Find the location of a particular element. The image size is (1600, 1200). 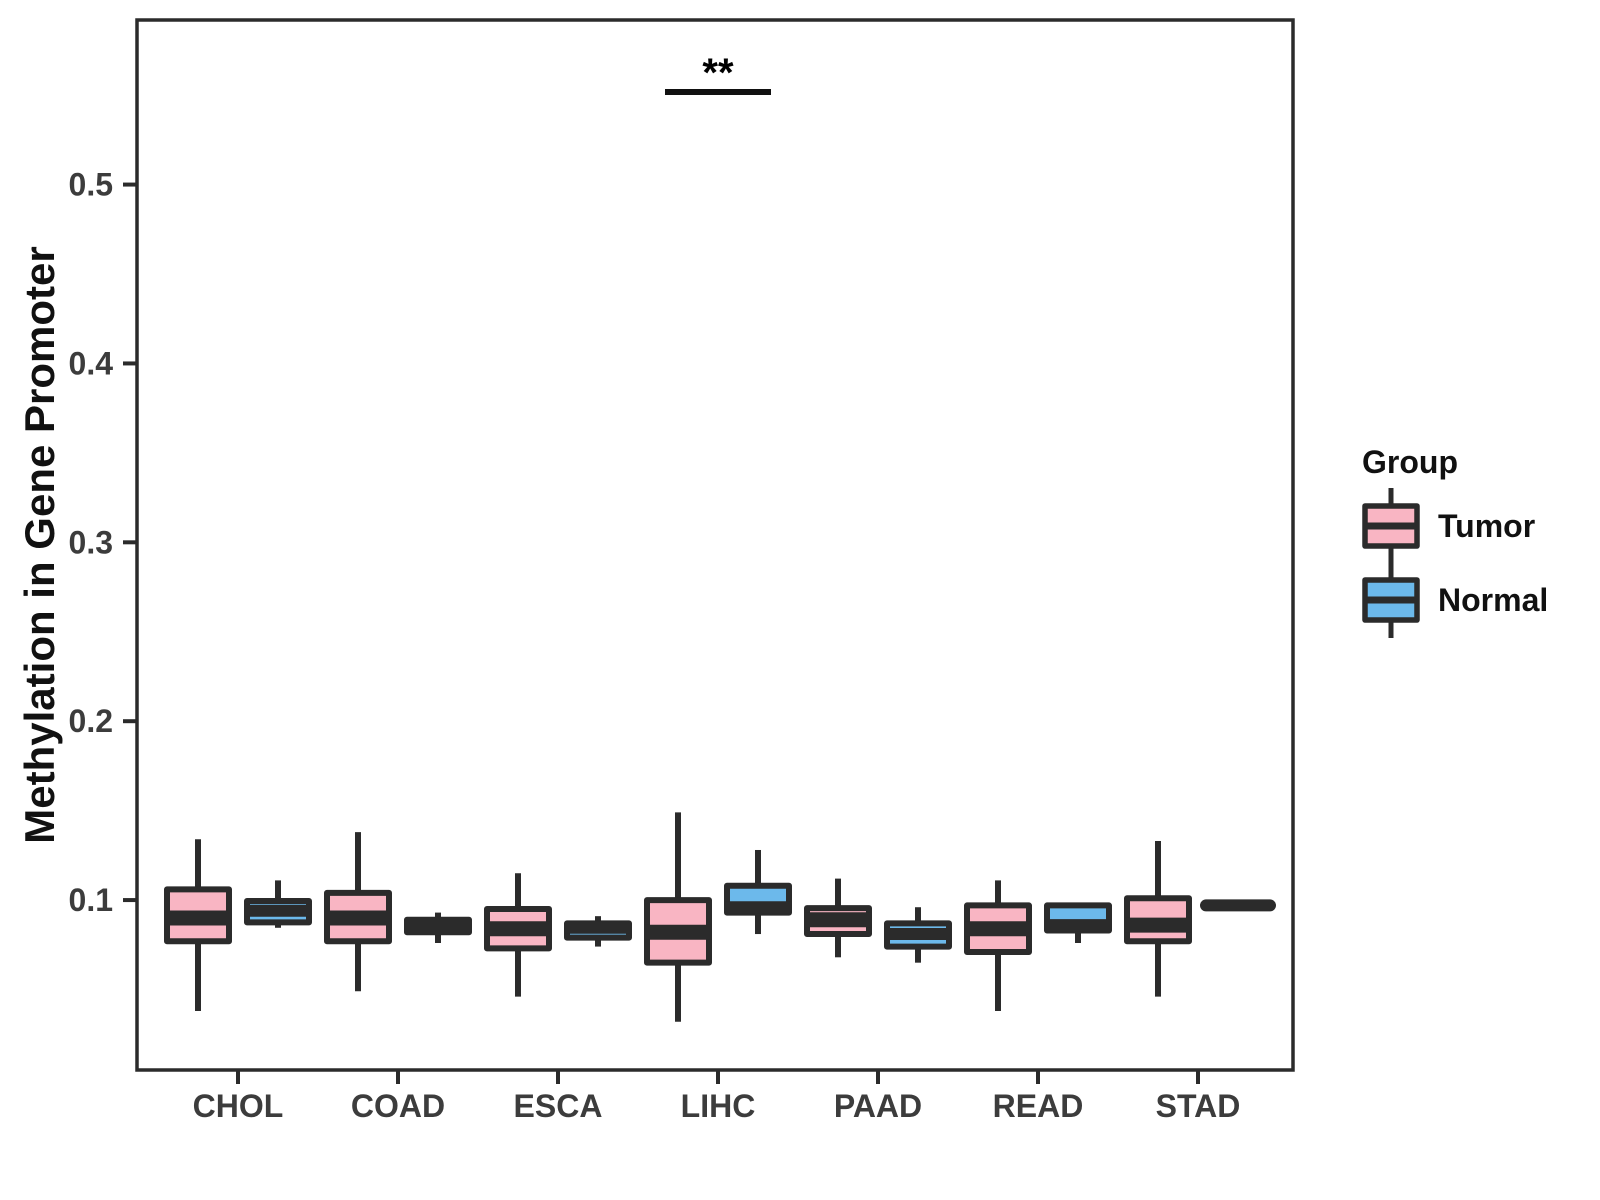

y-tick-label: 0.5 is located at coordinates (91, 185).